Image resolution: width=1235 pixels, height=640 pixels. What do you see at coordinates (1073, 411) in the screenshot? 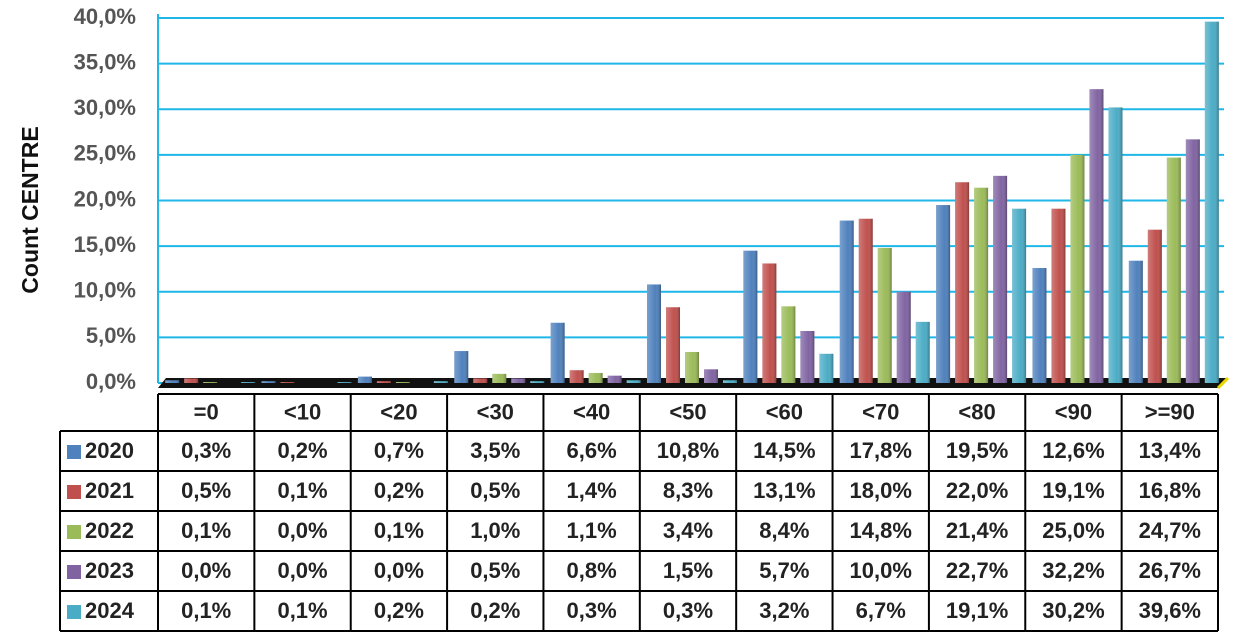
I see `x-tick-label: <90` at bounding box center [1073, 411].